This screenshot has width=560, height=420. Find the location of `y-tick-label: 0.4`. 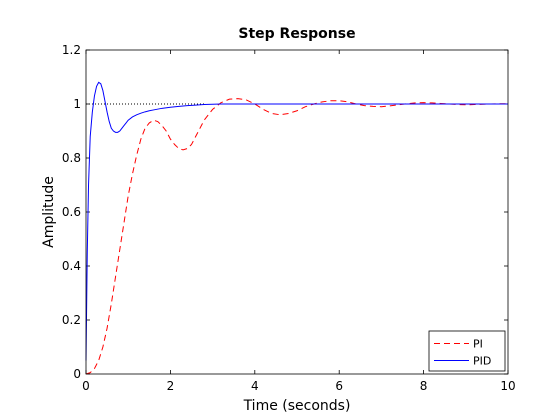

y-tick-label: 0.4 is located at coordinates (71, 266).